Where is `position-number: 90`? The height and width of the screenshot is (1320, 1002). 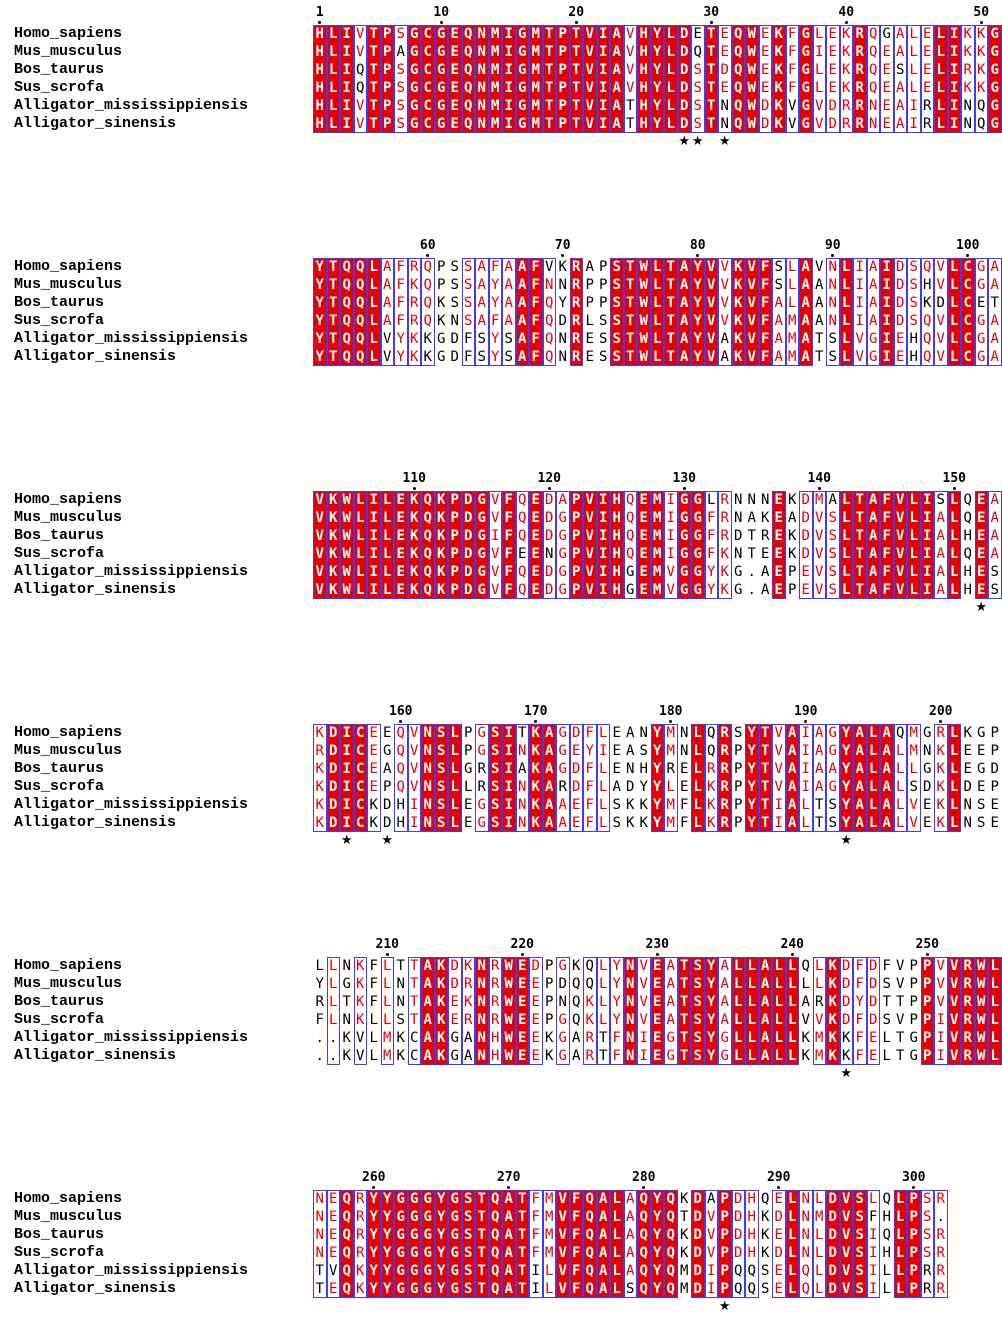
position-number: 90 is located at coordinates (832, 245).